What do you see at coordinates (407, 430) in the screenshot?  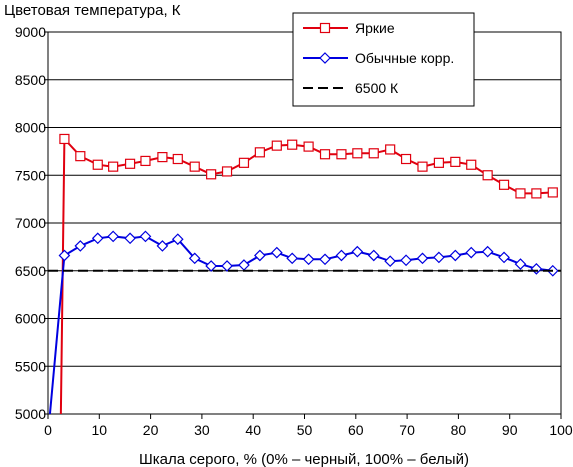 I see `x-tick-label: 70` at bounding box center [407, 430].